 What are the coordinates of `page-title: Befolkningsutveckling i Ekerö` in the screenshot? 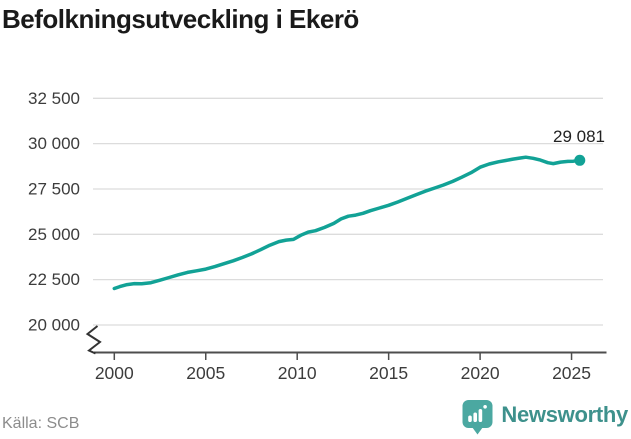 It's located at (180, 19).